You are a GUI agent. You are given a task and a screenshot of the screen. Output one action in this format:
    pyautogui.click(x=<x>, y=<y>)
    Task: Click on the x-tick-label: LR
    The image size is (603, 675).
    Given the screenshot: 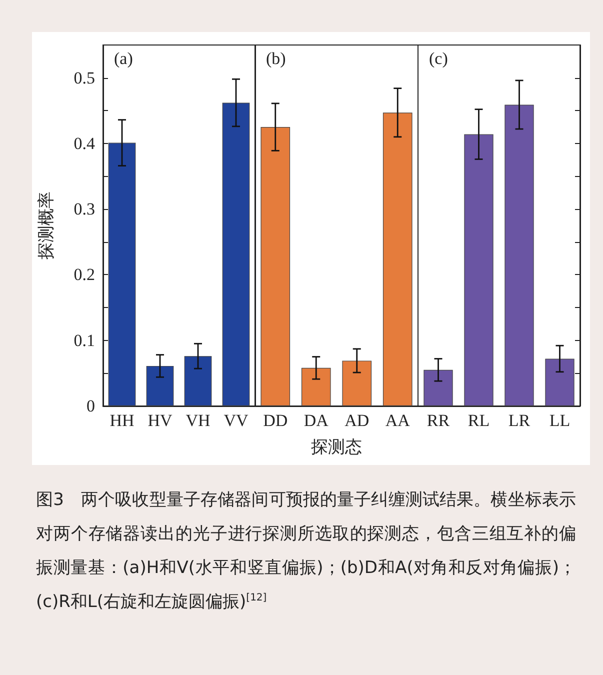 What is the action you would take?
    pyautogui.click(x=519, y=420)
    